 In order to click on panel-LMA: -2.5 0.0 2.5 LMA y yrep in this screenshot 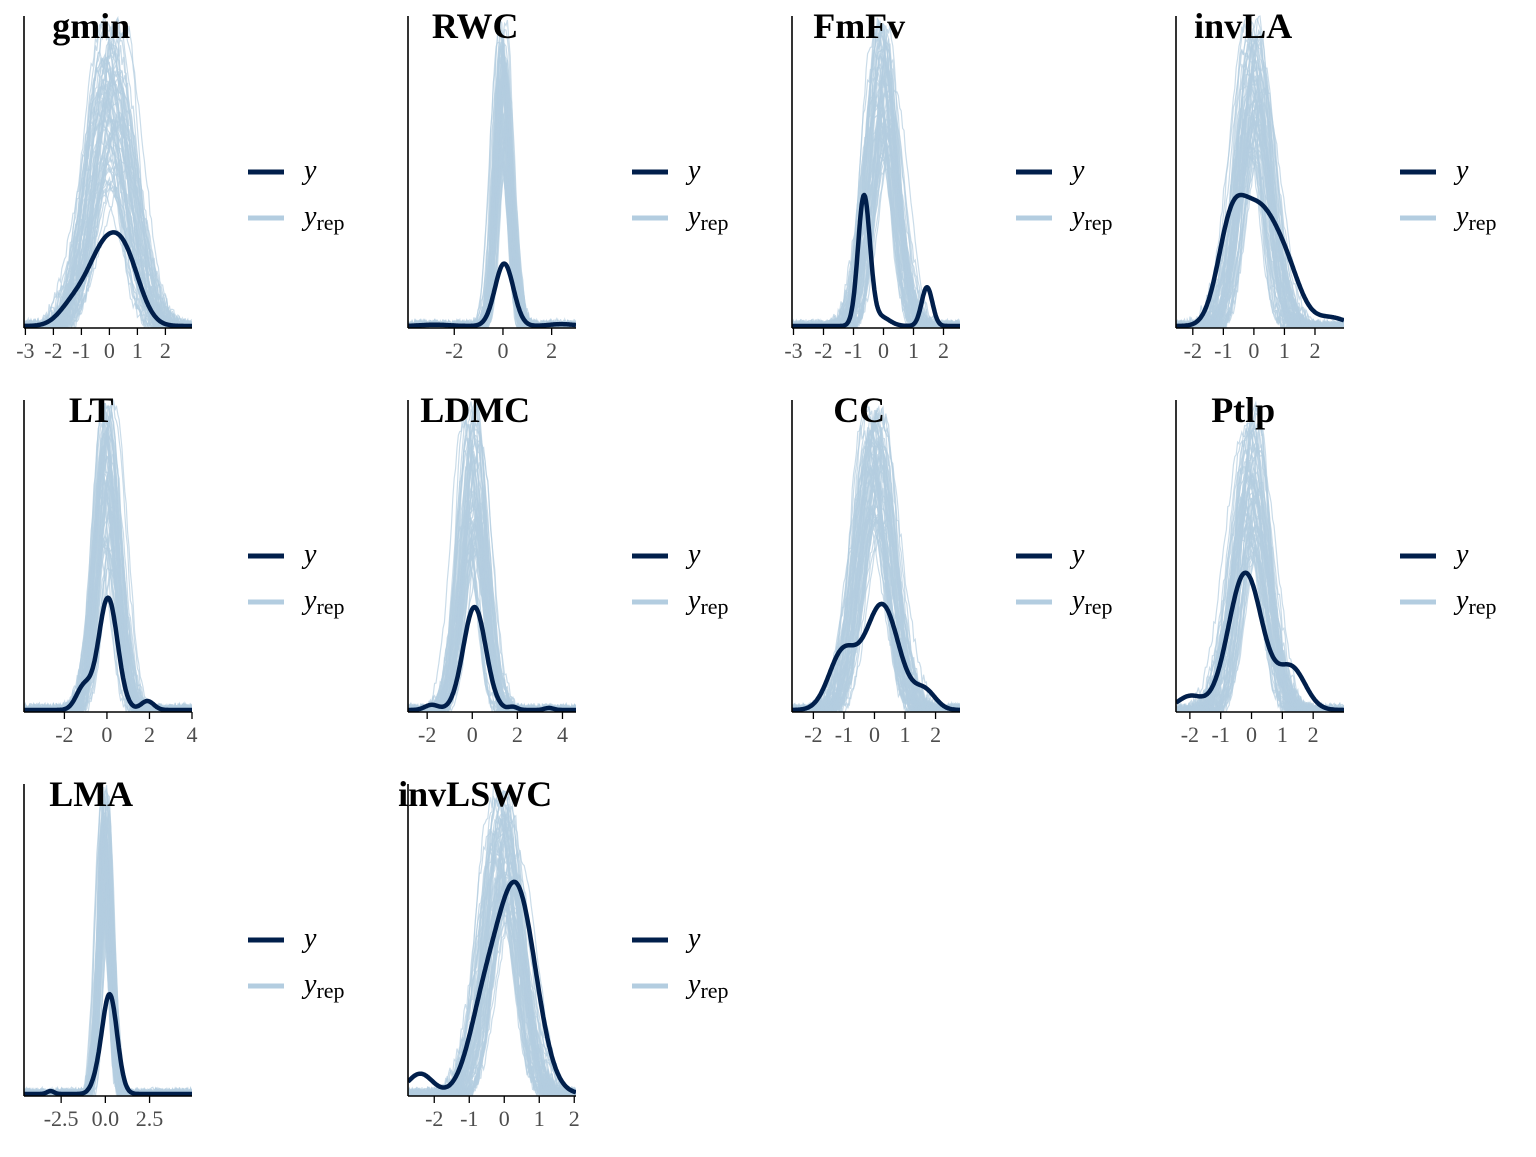, I will do `click(184, 952)`.